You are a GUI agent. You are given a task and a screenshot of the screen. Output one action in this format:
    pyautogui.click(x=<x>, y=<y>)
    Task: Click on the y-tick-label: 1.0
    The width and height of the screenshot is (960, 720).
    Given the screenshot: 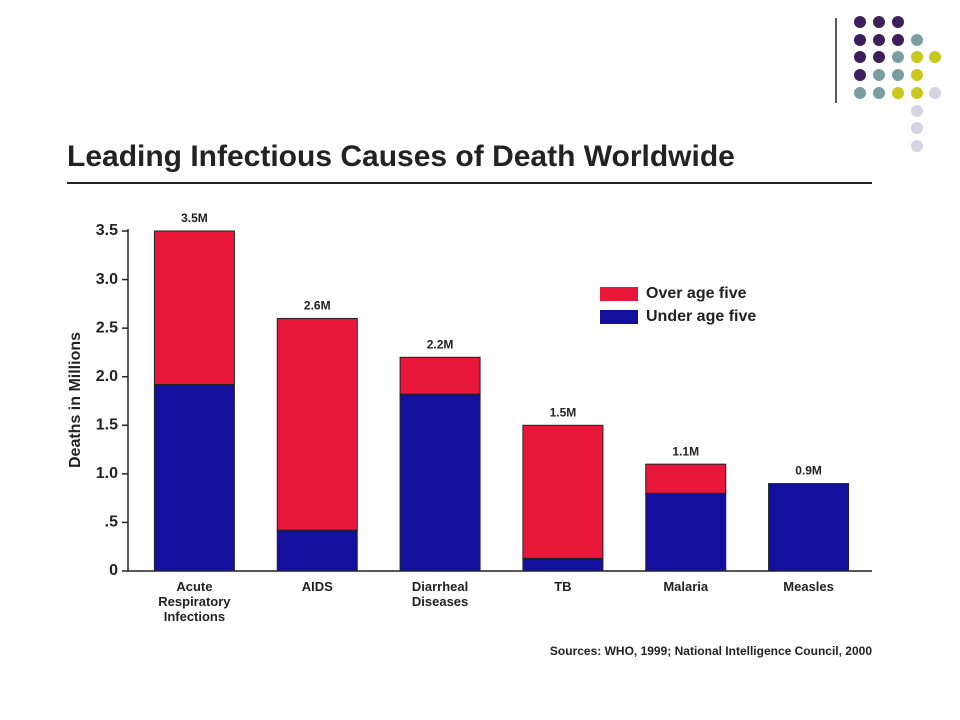 What is the action you would take?
    pyautogui.click(x=107, y=473)
    